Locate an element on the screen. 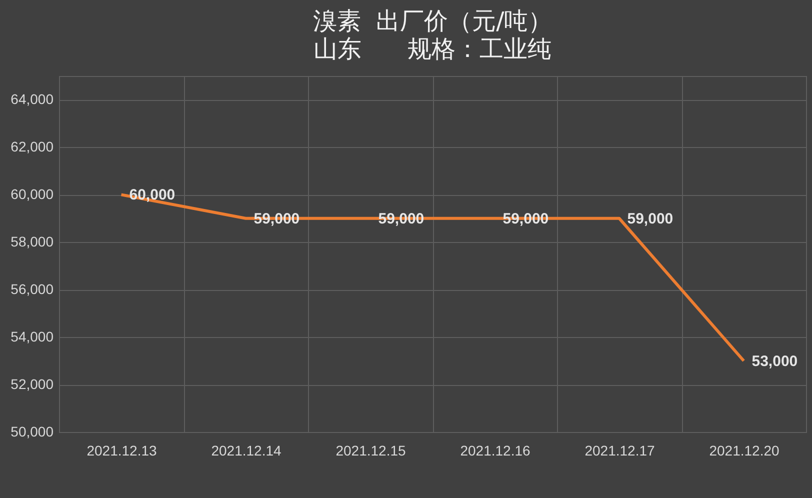 The height and width of the screenshot is (498, 812). x-tick-label: 2021.12.14 is located at coordinates (246, 450).